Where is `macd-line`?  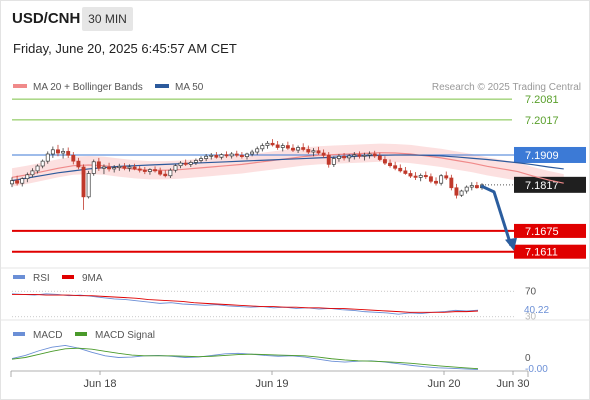 macd-line is located at coordinates (245, 357).